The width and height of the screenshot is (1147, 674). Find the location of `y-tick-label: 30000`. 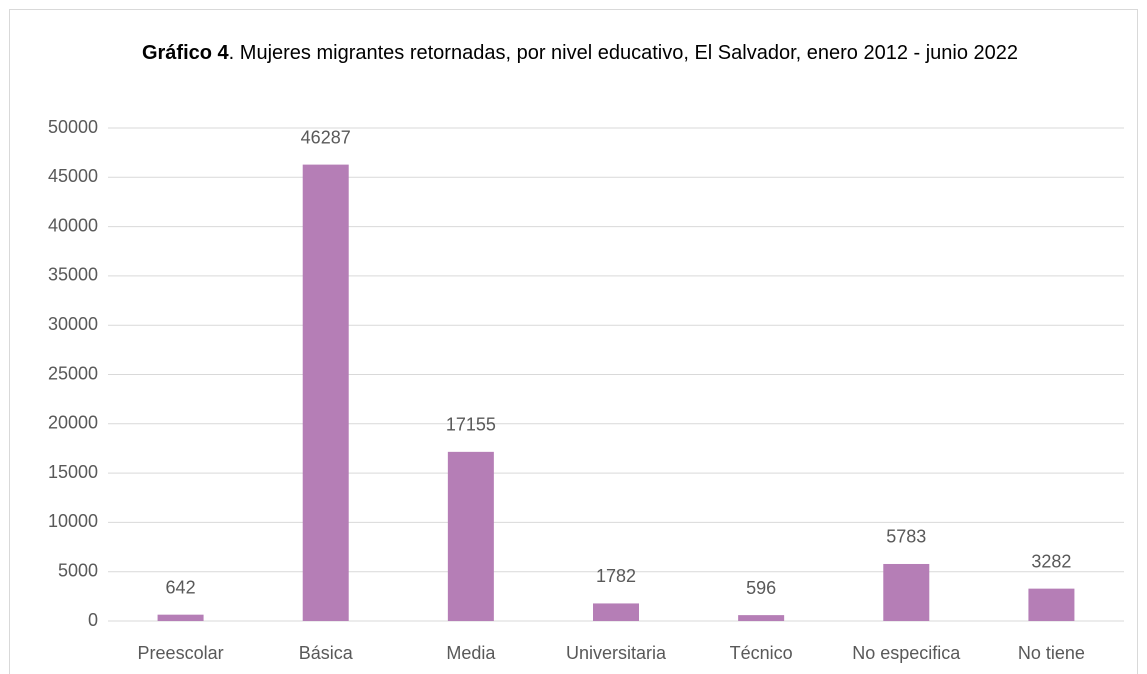

y-tick-label: 30000 is located at coordinates (73, 324).